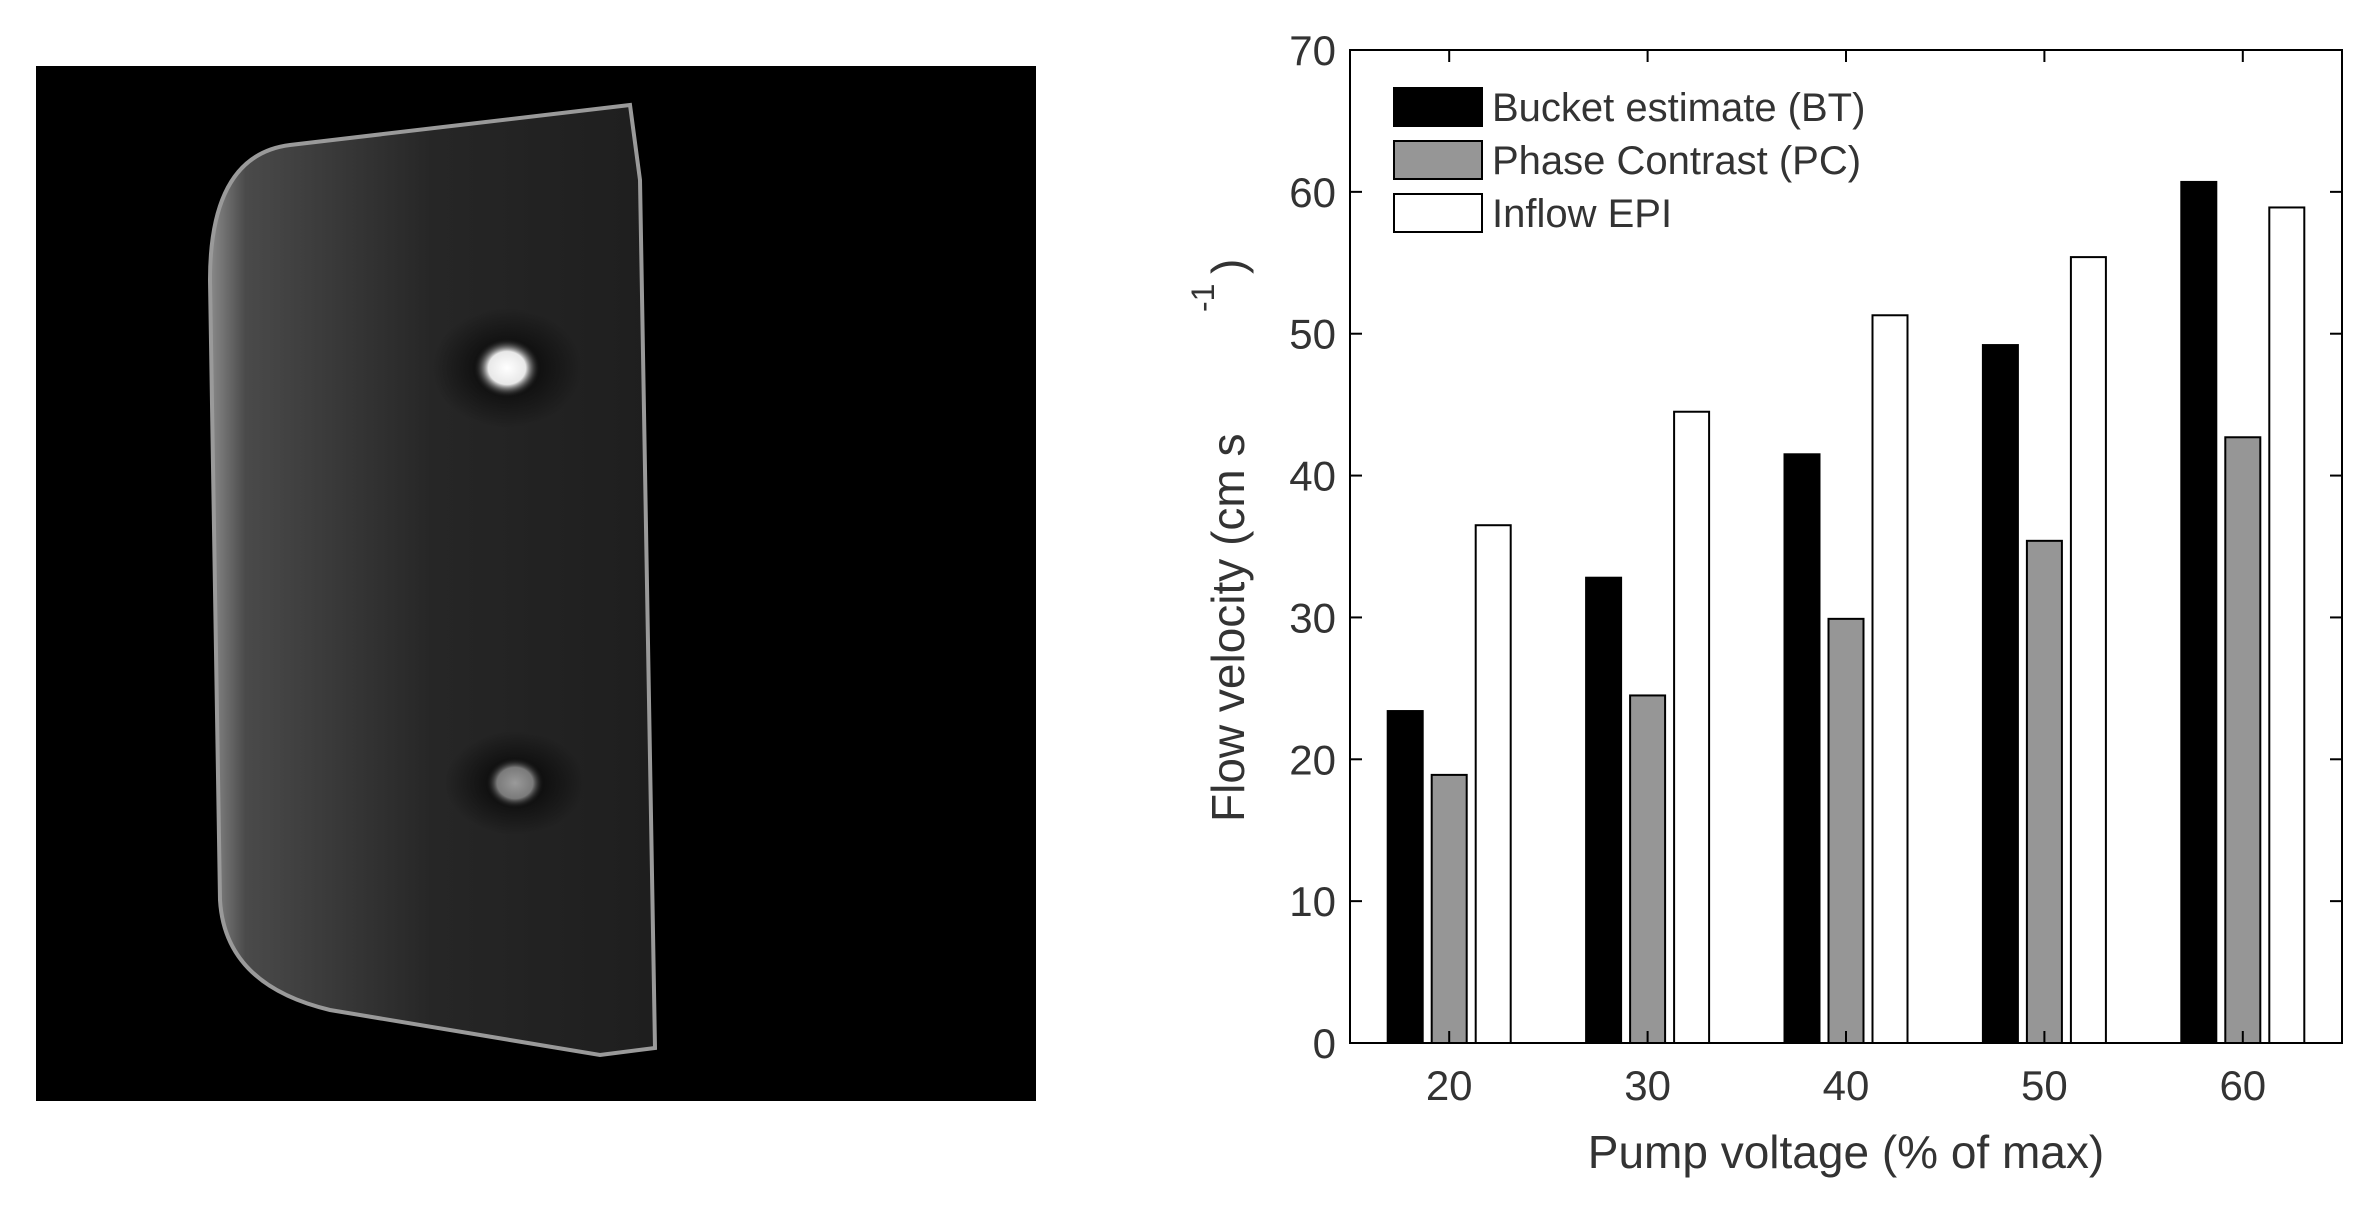 The image size is (2362, 1214). What do you see at coordinates (1228, 266) in the screenshot?
I see `y-axis-label-close-paren: )` at bounding box center [1228, 266].